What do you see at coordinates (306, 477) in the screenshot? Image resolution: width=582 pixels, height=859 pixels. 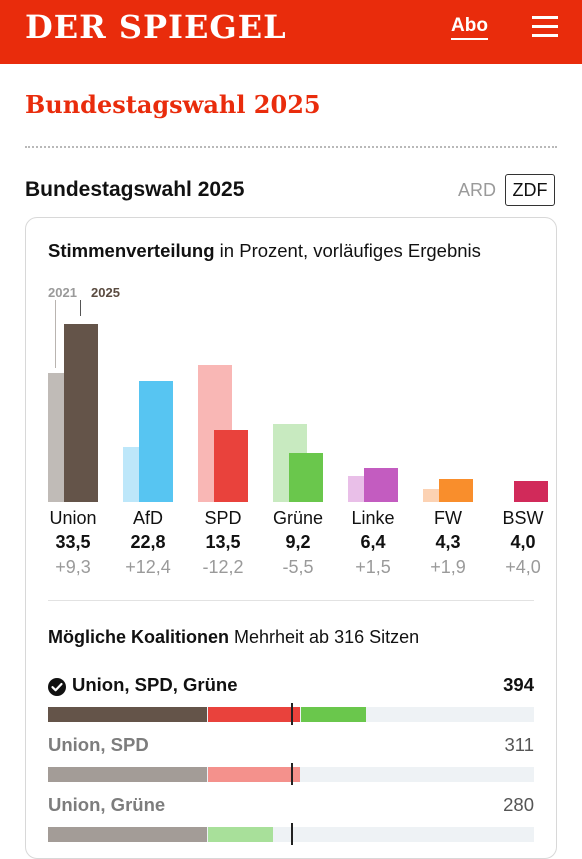 I see `bar-2025-gruene` at bounding box center [306, 477].